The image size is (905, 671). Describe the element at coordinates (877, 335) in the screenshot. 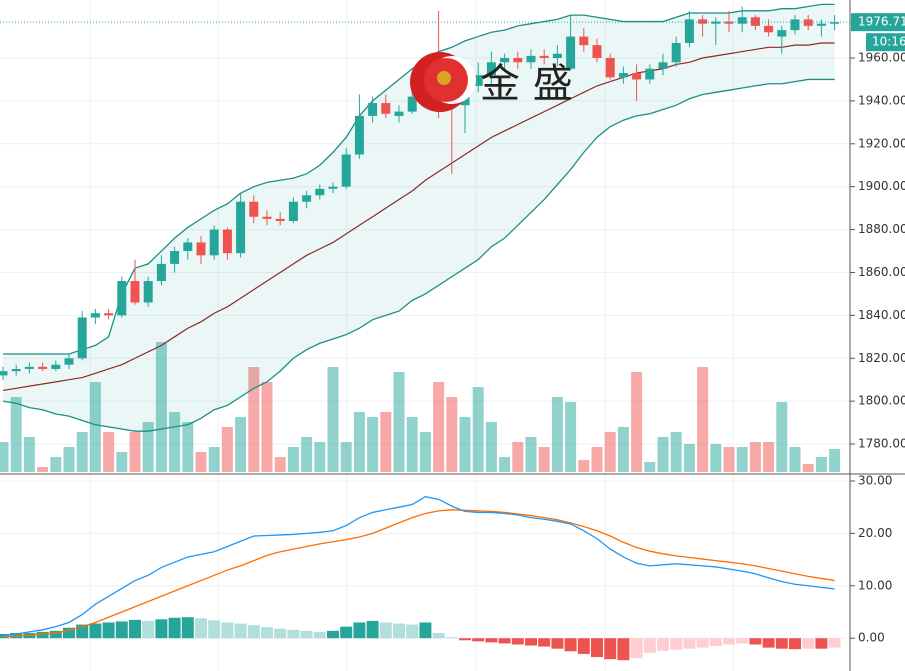

I see `axis-bg` at that location.